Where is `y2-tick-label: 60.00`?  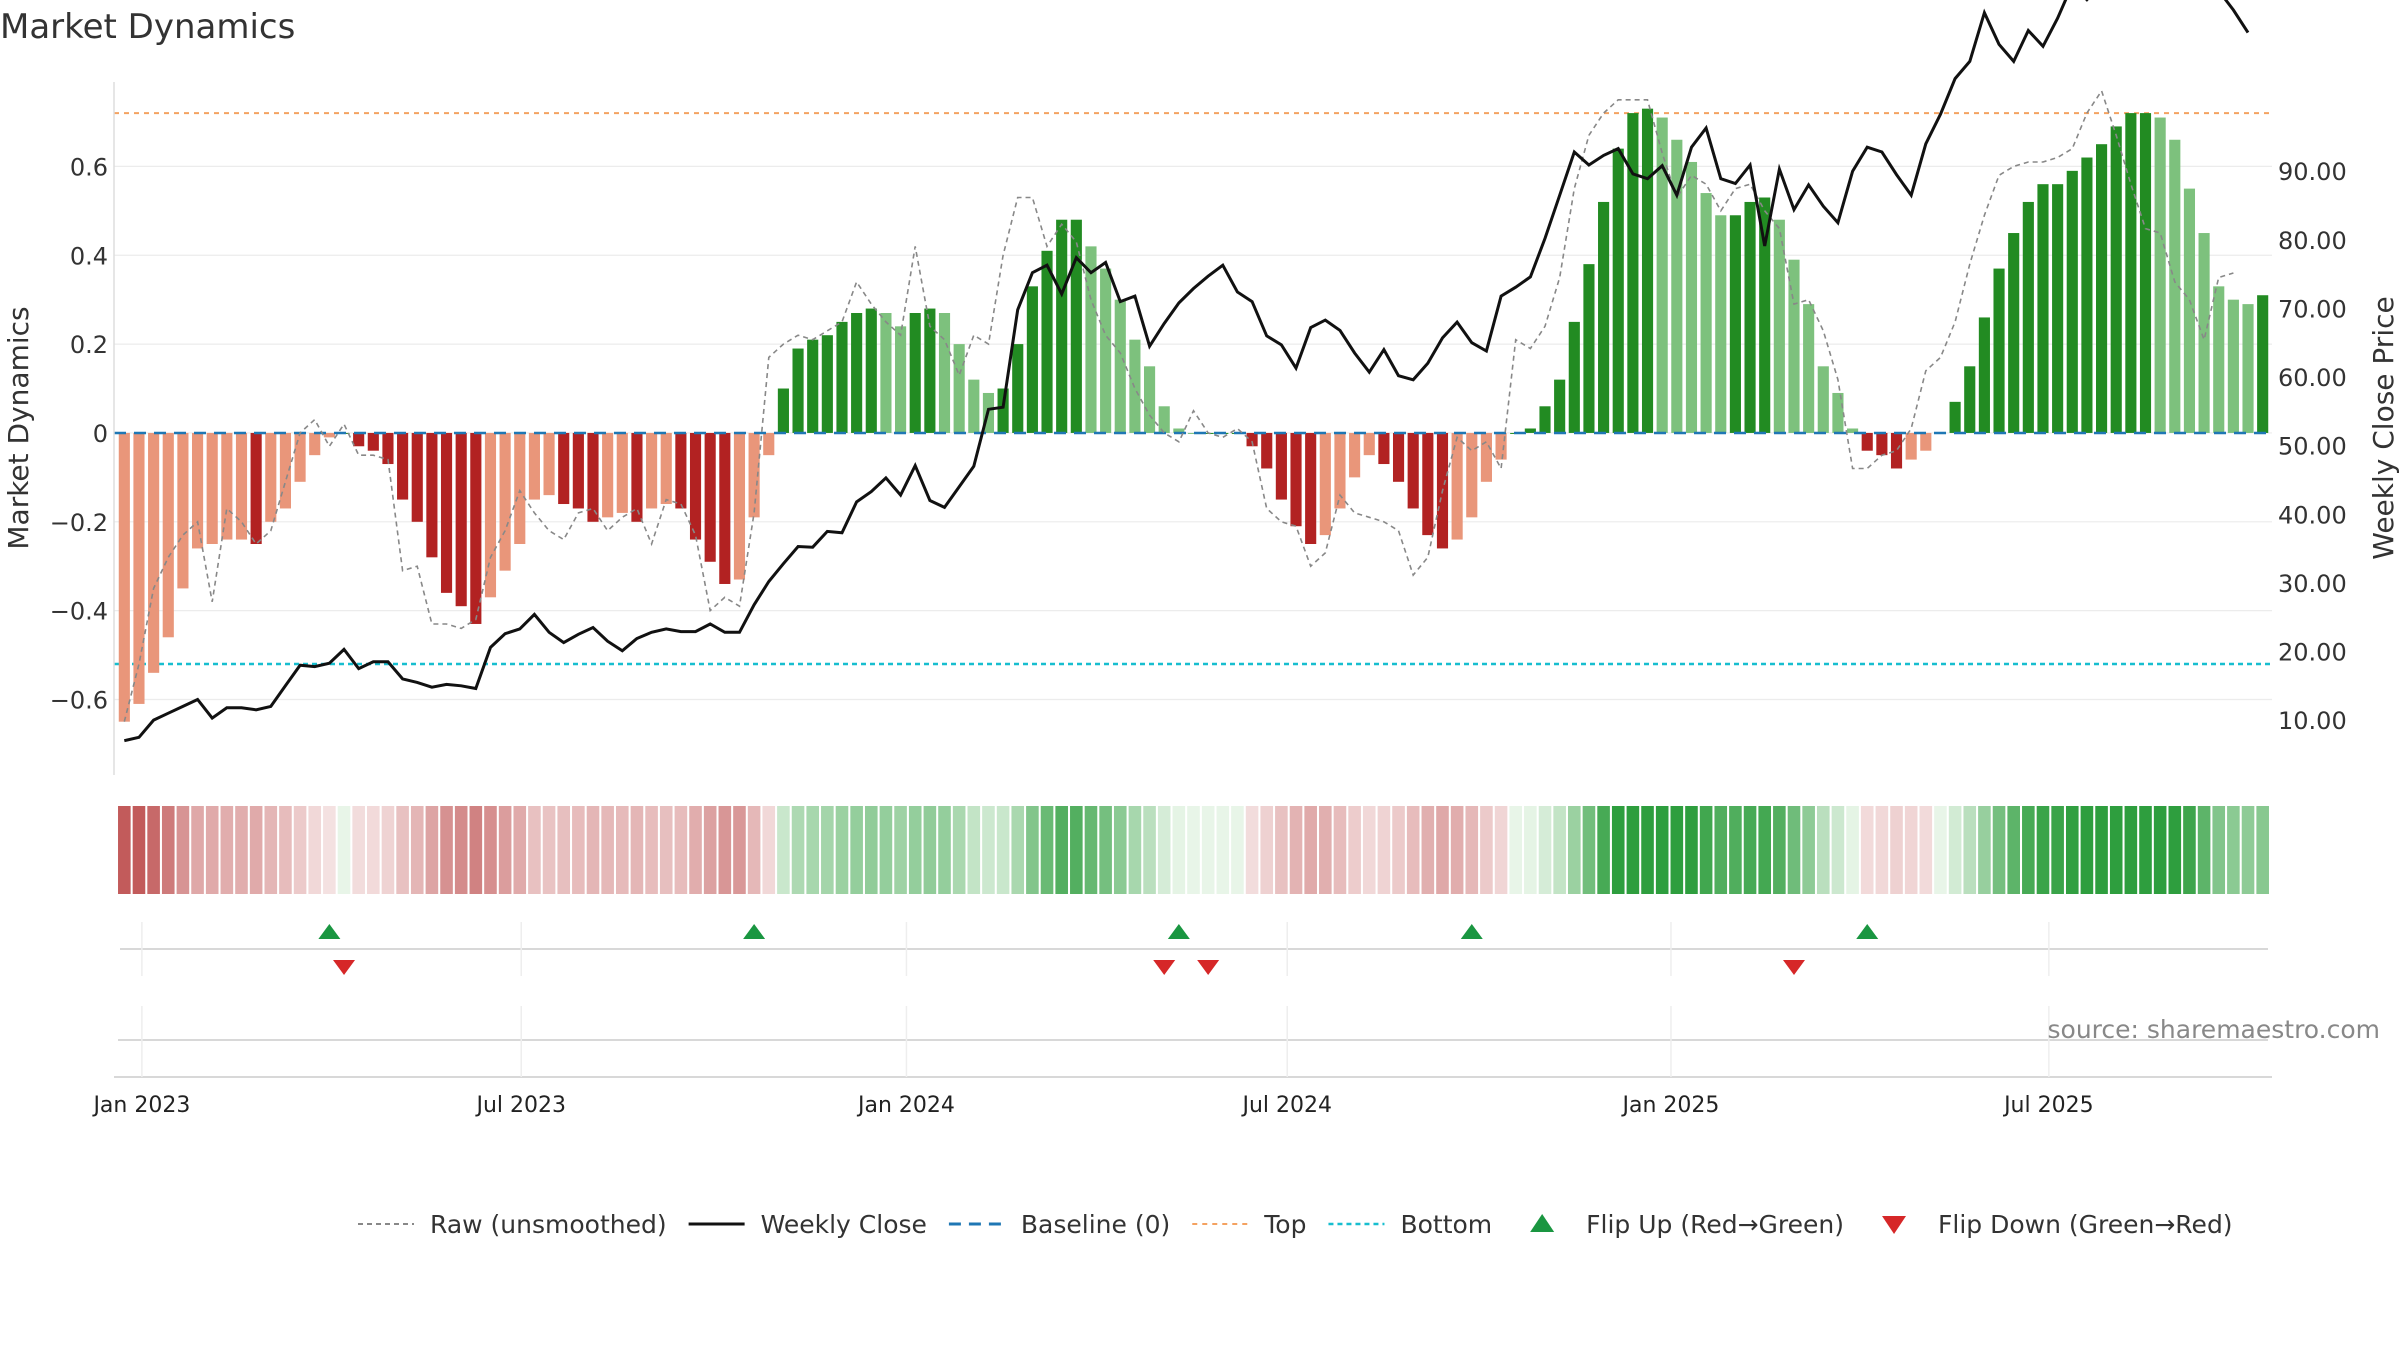
y2-tick-label: 60.00 is located at coordinates (2312, 378).